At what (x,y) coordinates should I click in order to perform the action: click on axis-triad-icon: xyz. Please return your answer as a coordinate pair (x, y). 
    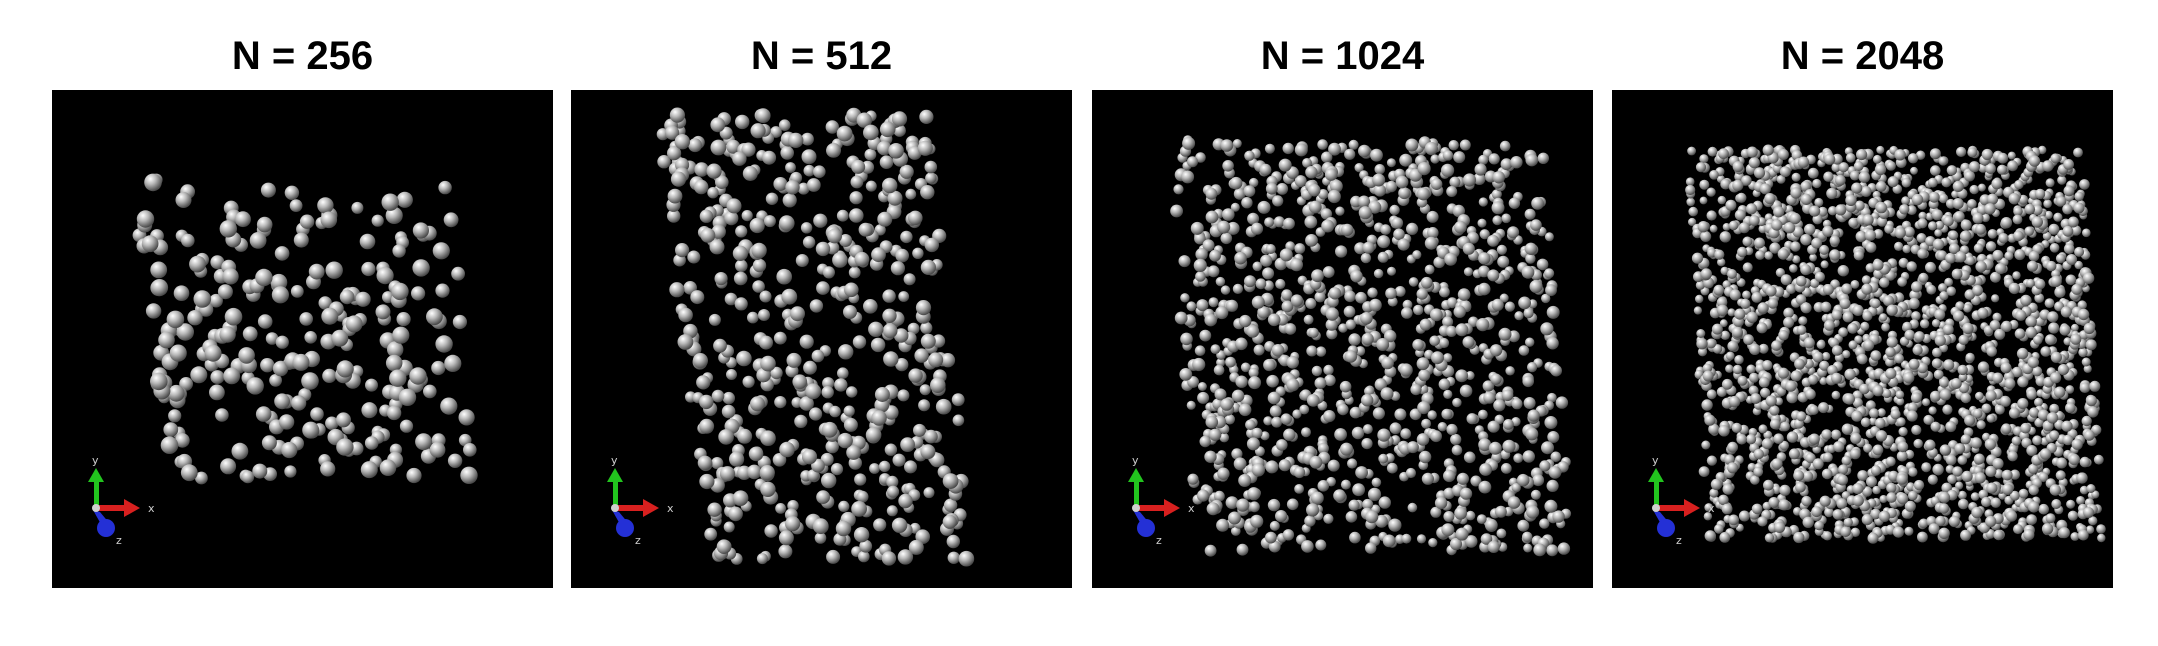
    Looking at the image, I should click on (640, 500).